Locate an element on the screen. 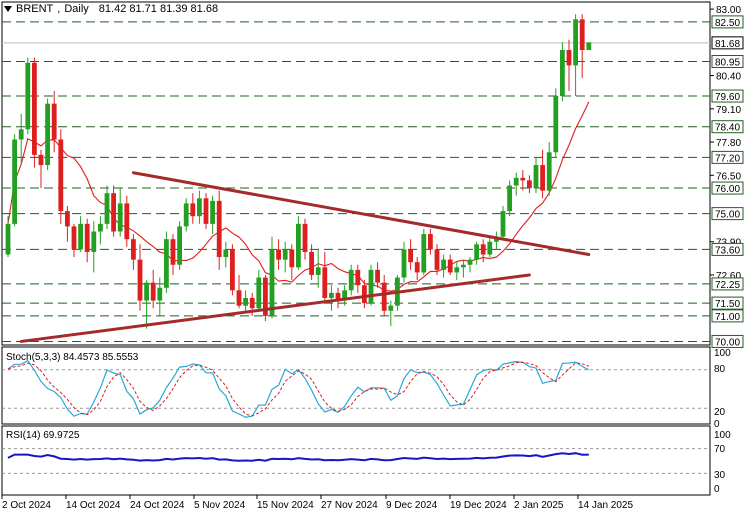 The image size is (751, 520). date-axis-label: 19 Dec 2024 is located at coordinates (478, 505).